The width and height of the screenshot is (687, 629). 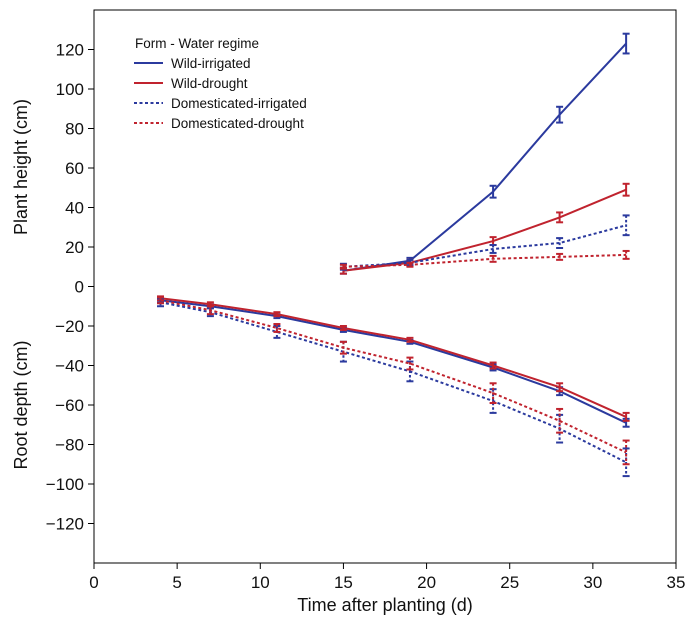 What do you see at coordinates (426, 582) in the screenshot?
I see `x-tick-label: 20` at bounding box center [426, 582].